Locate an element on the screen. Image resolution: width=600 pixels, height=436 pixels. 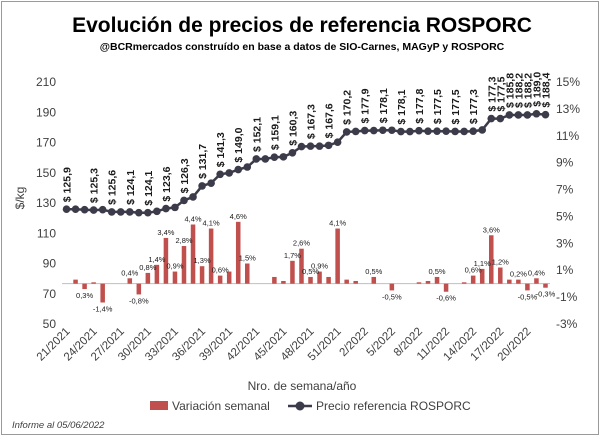
price-data-label: $ 159,1 is located at coordinates (275, 132).